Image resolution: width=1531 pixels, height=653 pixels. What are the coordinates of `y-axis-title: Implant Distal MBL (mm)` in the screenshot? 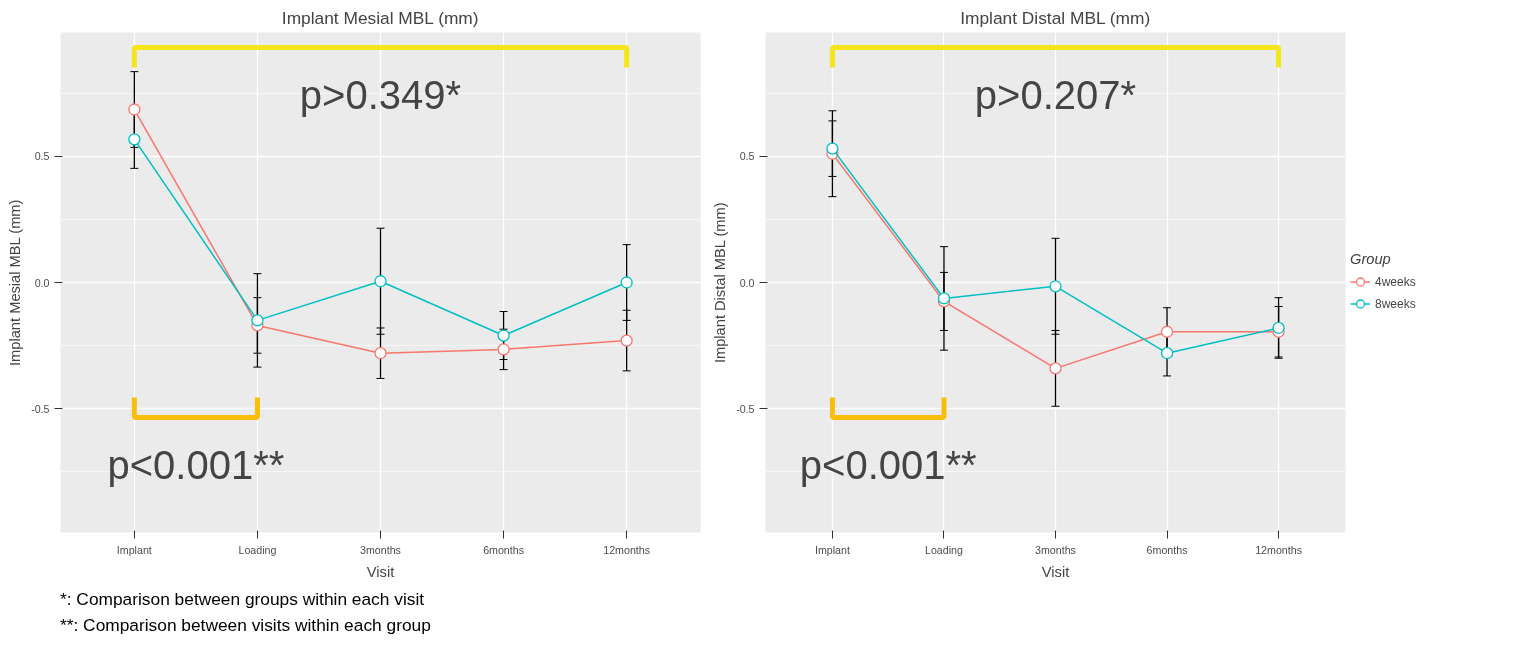 It's located at (720, 283).